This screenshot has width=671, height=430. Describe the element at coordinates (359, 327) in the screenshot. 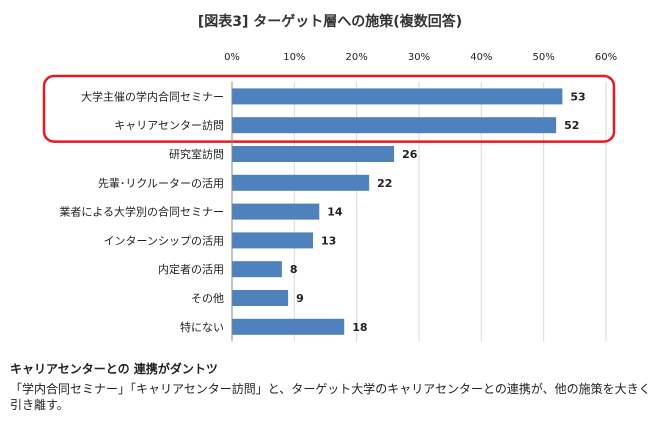

I see `data-label: 18` at that location.